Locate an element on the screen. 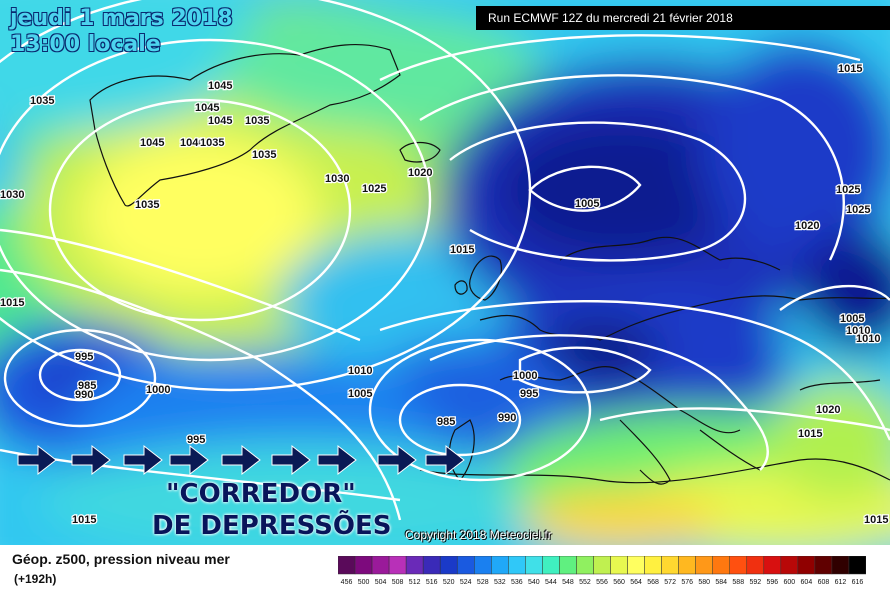 The height and width of the screenshot is (593, 890). legend-value: 556 is located at coordinates (602, 582).